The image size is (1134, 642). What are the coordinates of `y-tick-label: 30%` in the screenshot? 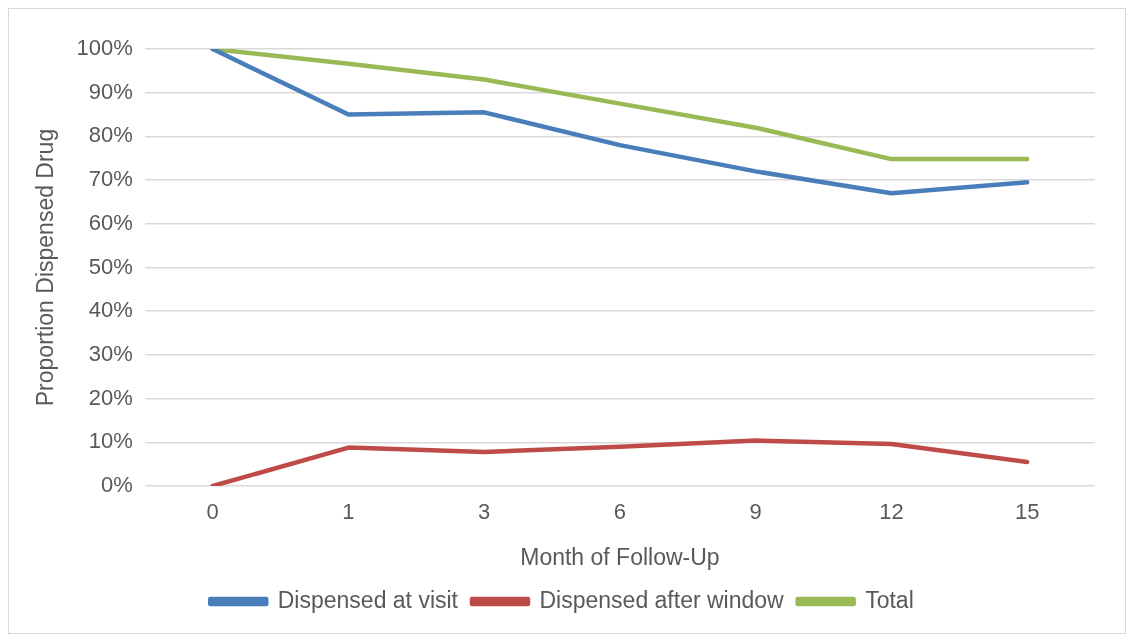 It's located at (110, 353).